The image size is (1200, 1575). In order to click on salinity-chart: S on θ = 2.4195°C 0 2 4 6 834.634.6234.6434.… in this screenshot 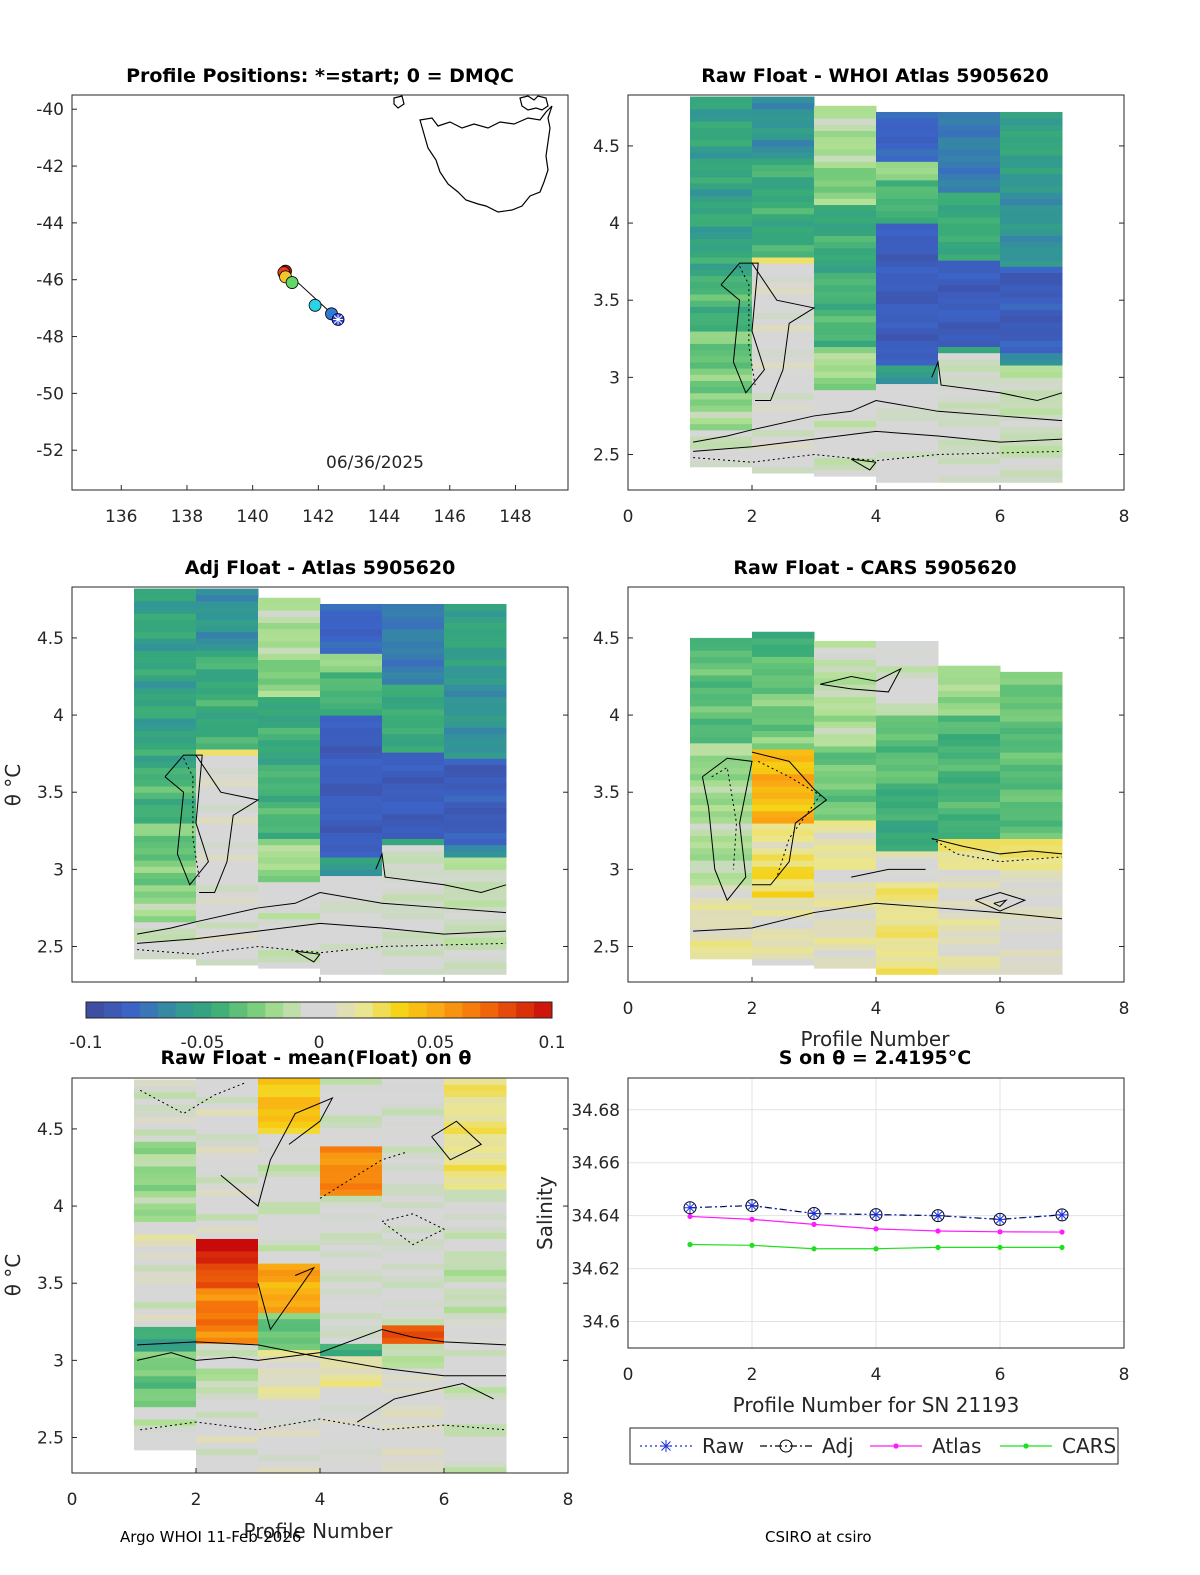, I will do `click(831, 1256)`.